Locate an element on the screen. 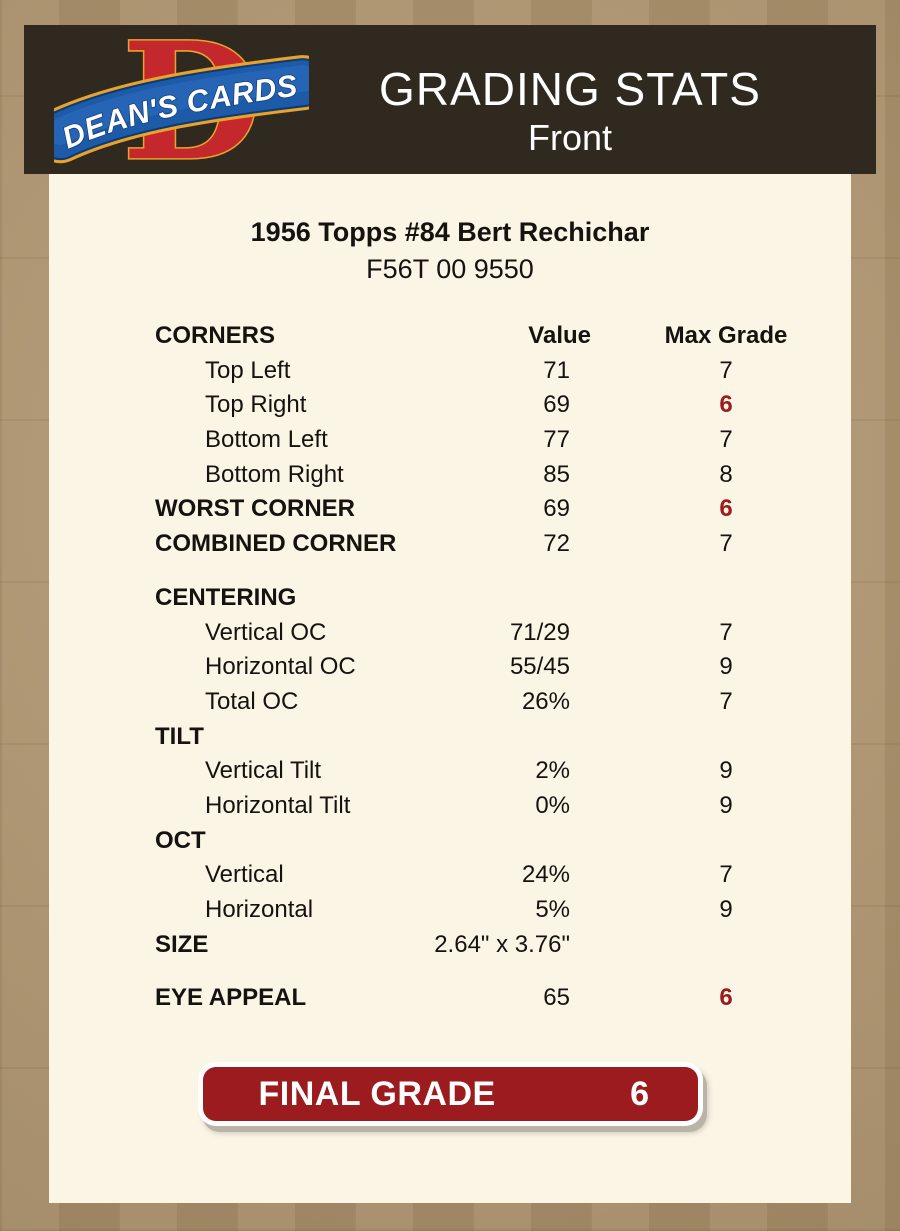 Image resolution: width=900 pixels, height=1231 pixels. deans-cards-logo-graphic: D DEAN'S CARDS is located at coordinates (181, 103).